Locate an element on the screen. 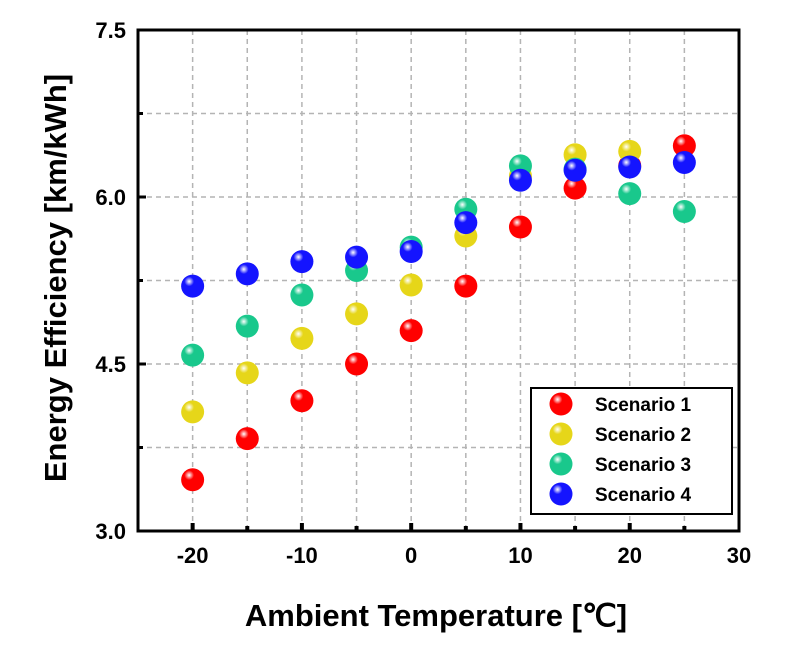  legend-label-scenario-2: Scenario 2 is located at coordinates (643, 435).